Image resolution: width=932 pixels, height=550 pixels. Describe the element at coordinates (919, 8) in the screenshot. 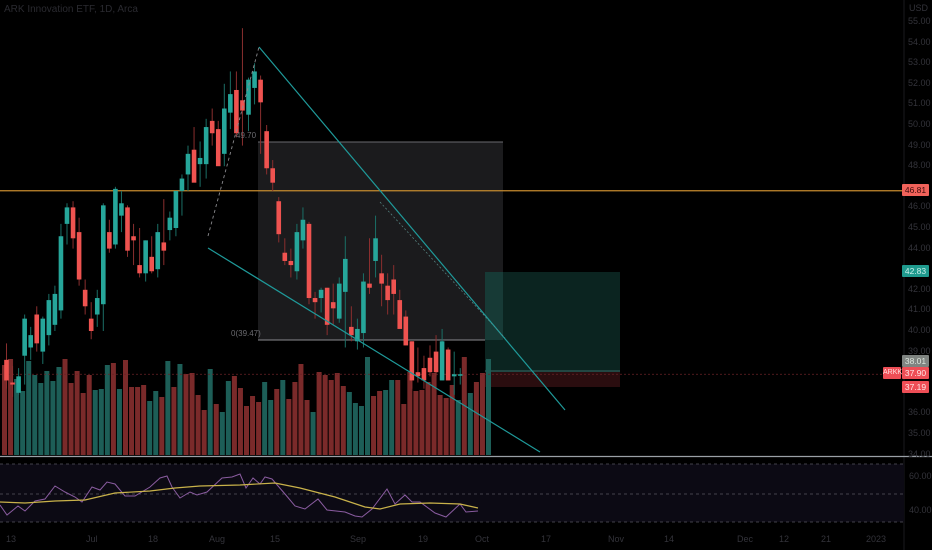

I see `currency-label: USD` at that location.